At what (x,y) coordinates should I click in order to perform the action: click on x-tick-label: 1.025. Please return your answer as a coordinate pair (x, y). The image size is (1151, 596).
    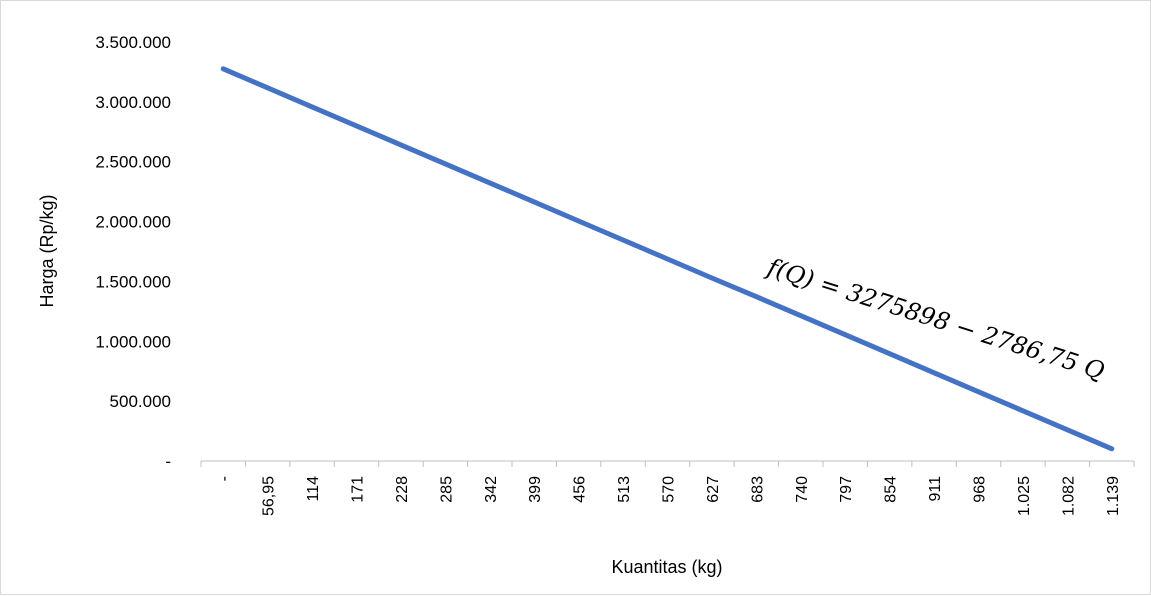
    Looking at the image, I should click on (1024, 496).